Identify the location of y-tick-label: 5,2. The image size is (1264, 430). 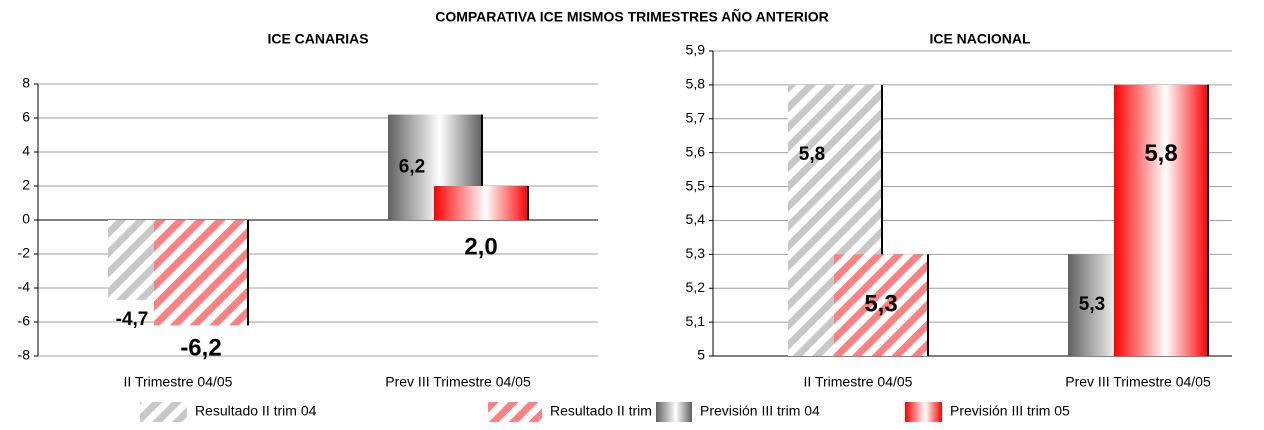
(696, 287).